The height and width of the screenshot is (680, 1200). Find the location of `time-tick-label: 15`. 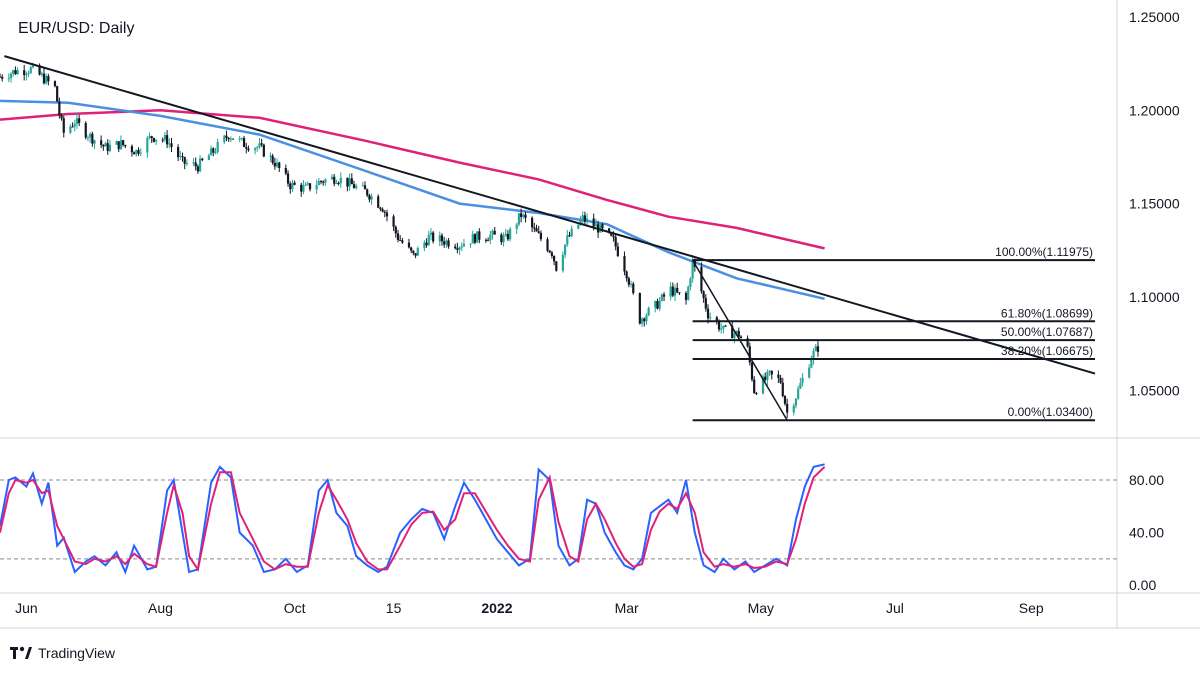

time-tick-label: 15 is located at coordinates (394, 608).